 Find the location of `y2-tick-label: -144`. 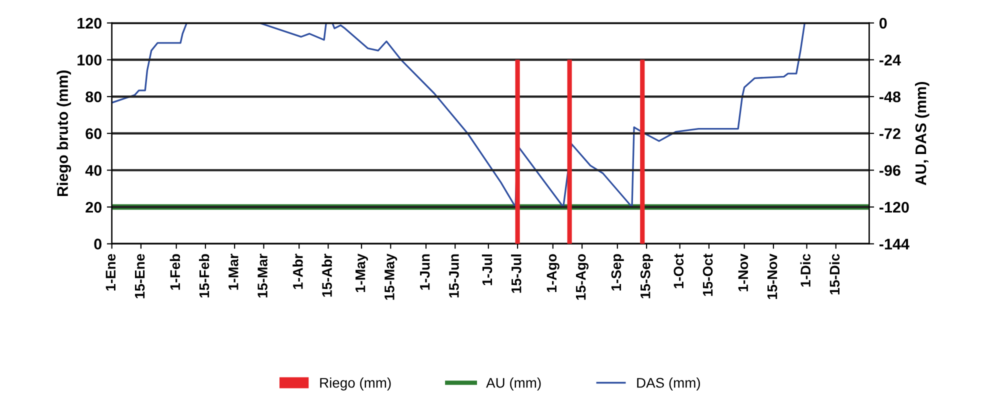

y2-tick-label: -144 is located at coordinates (894, 244).